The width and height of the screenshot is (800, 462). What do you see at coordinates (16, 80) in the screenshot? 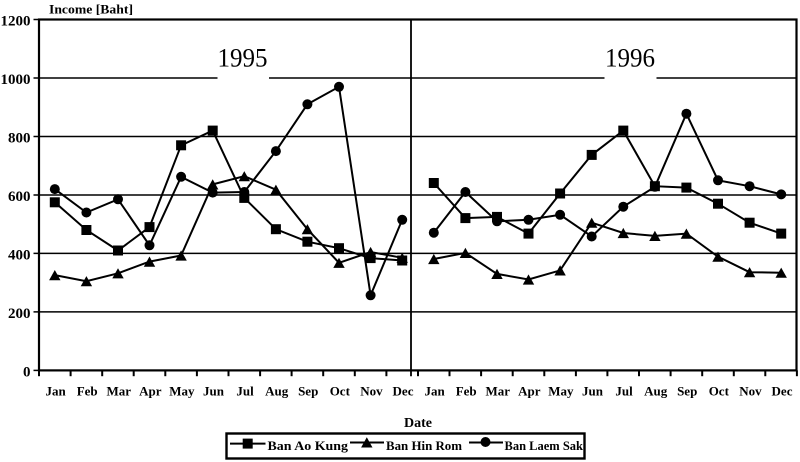
I see `svg-text: 1000` at bounding box center [16, 80].